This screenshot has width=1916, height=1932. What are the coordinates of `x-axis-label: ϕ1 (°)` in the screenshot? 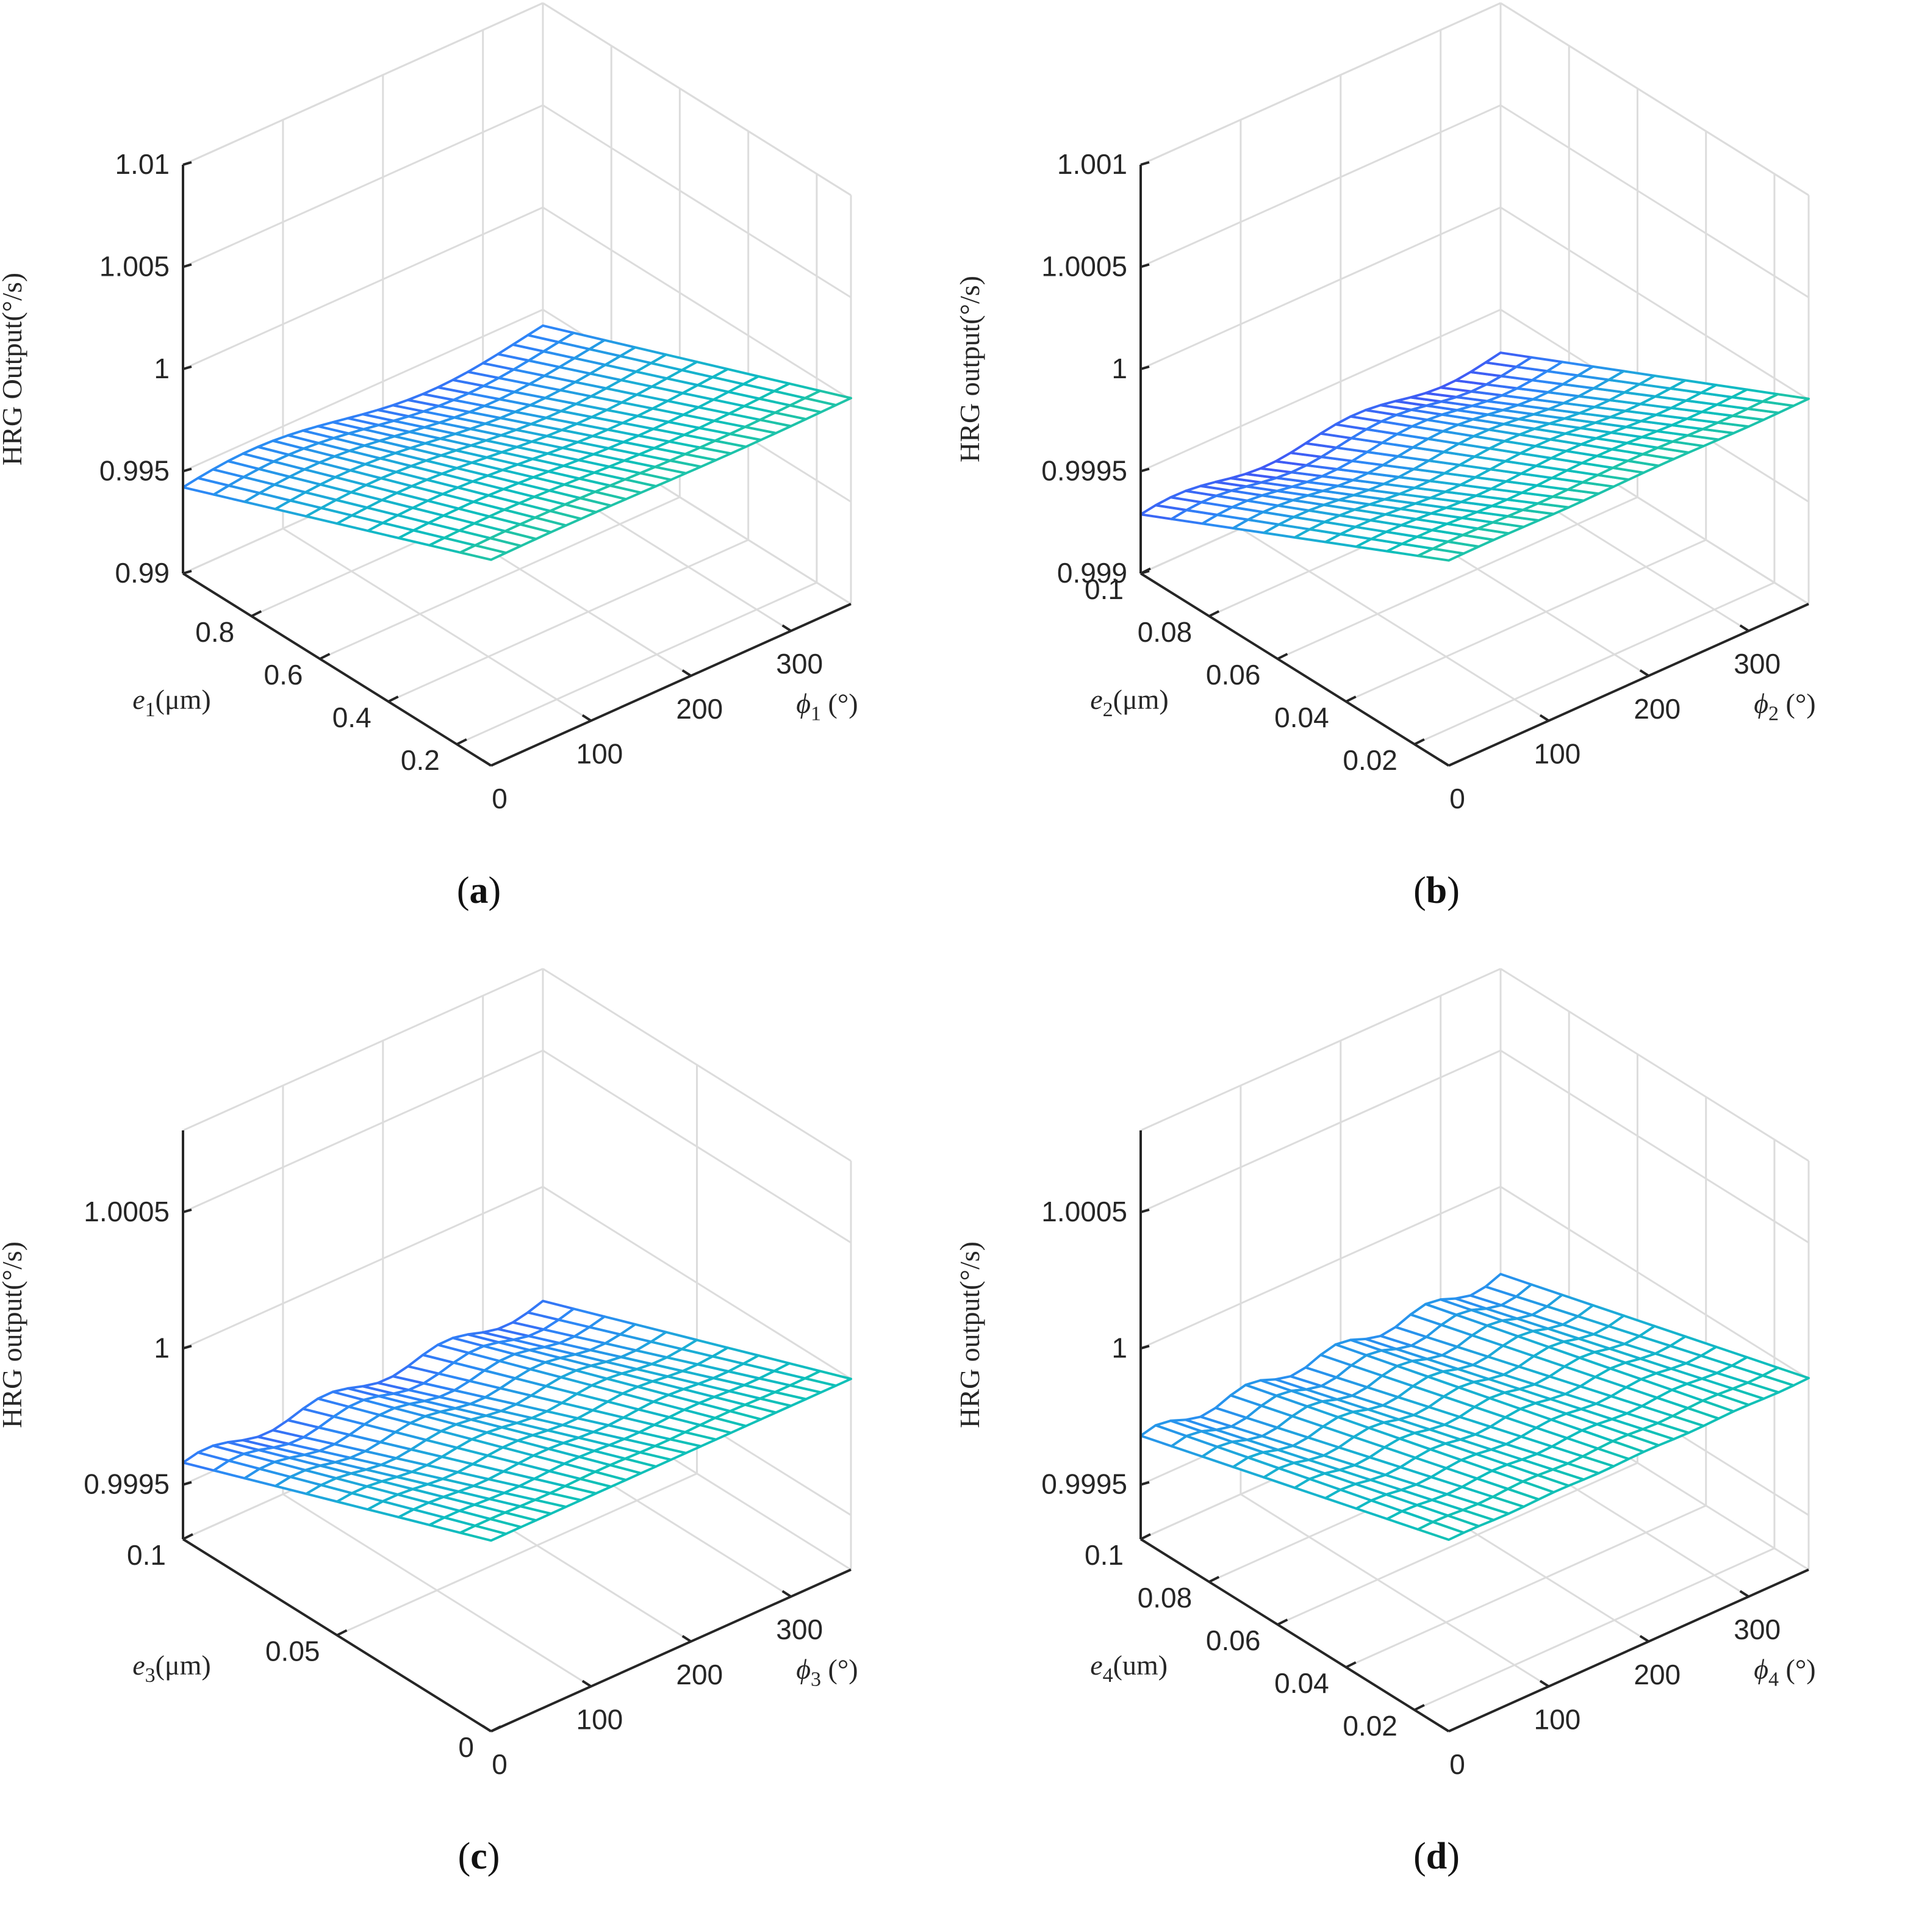 It's located at (827, 706).